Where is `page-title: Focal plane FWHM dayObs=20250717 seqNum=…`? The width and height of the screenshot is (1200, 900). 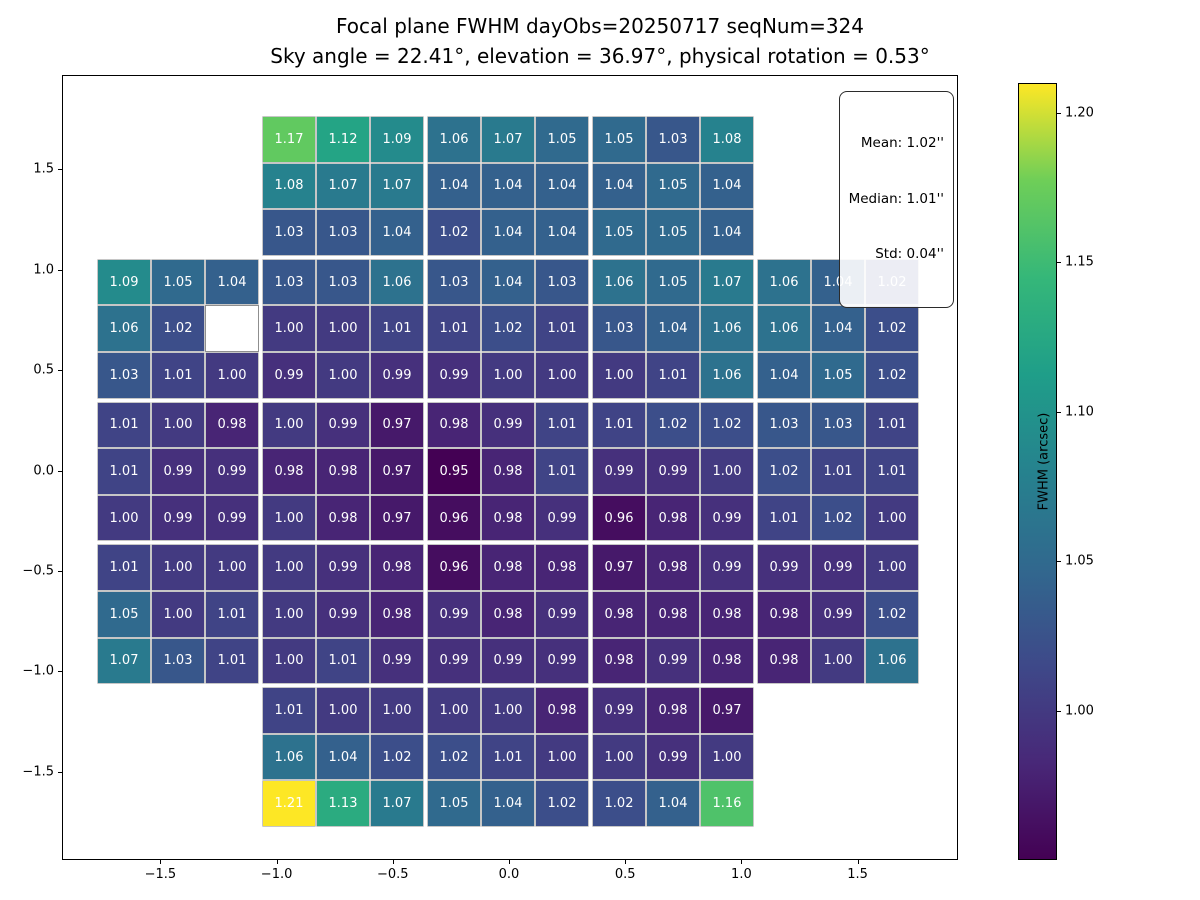 page-title: Focal plane FWHM dayObs=20250717 seqNum=… is located at coordinates (600, 26).